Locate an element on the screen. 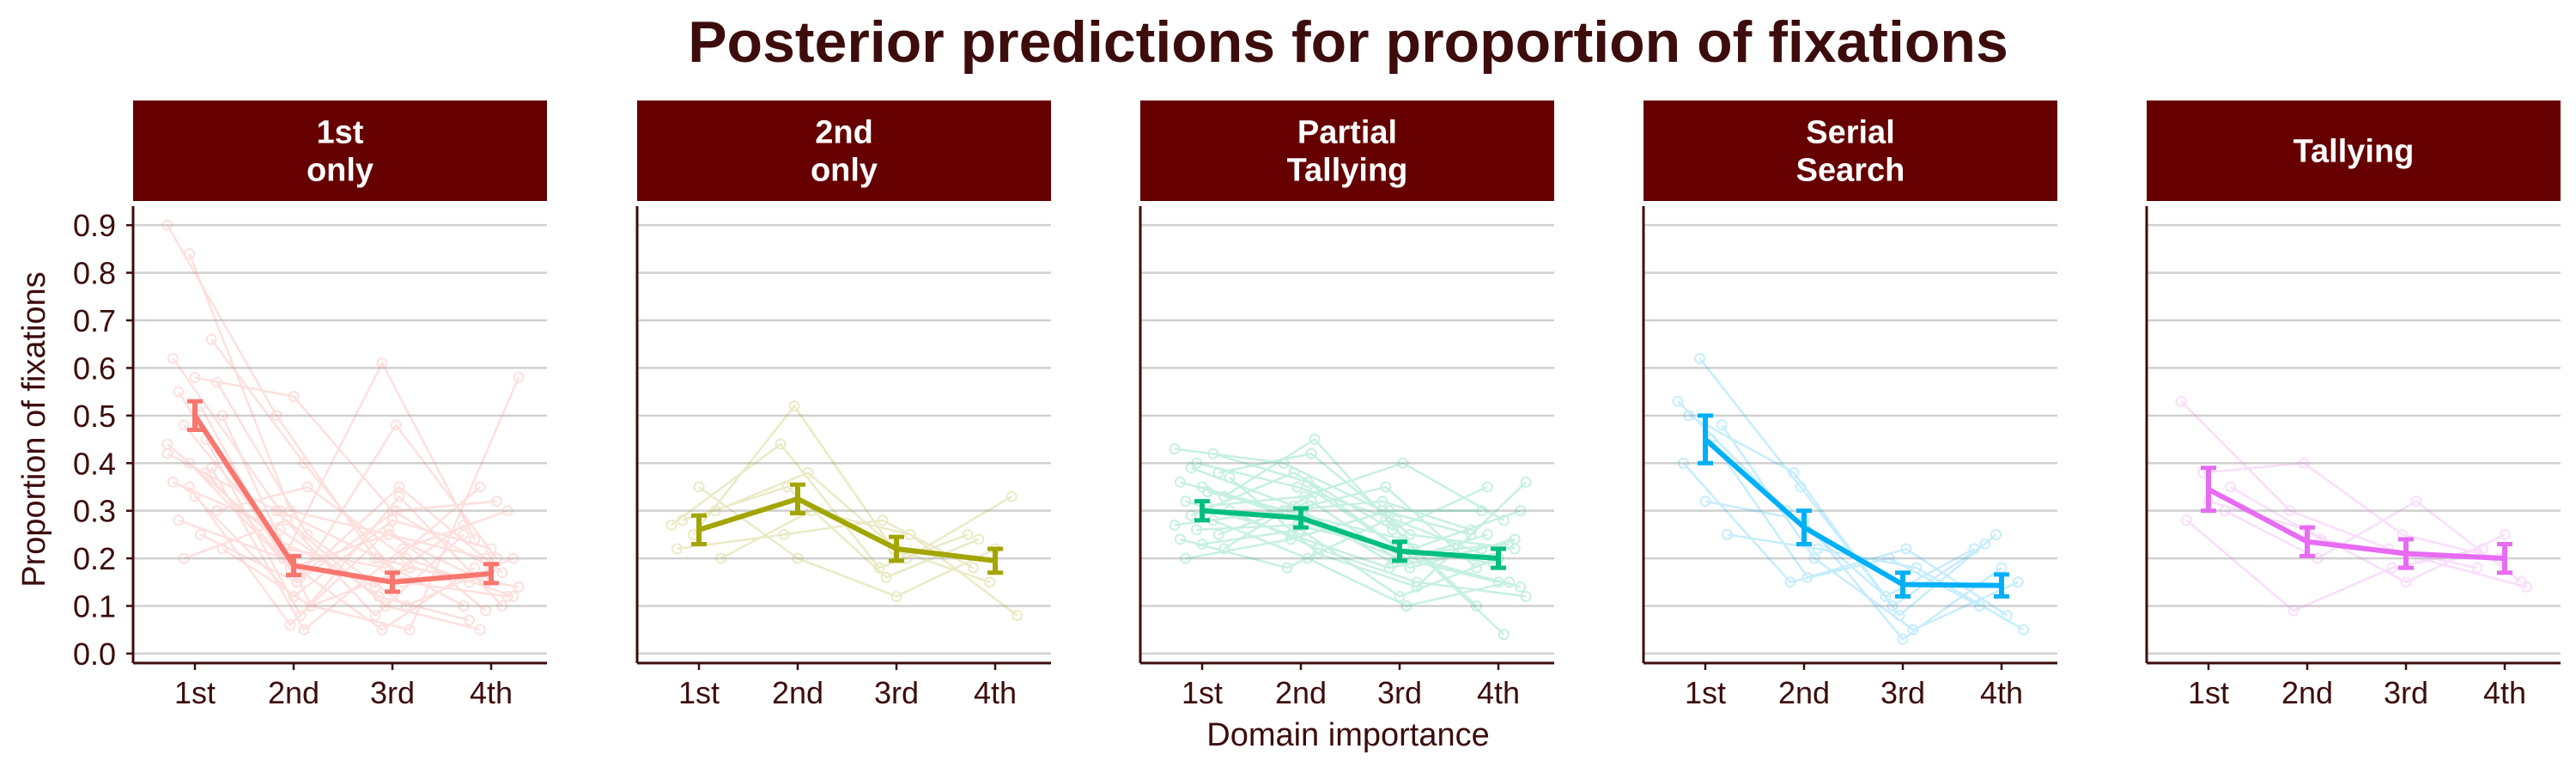 Image resolution: width=2576 pixels, height=773 pixels. y-tick-label: 0.5 is located at coordinates (94, 416).